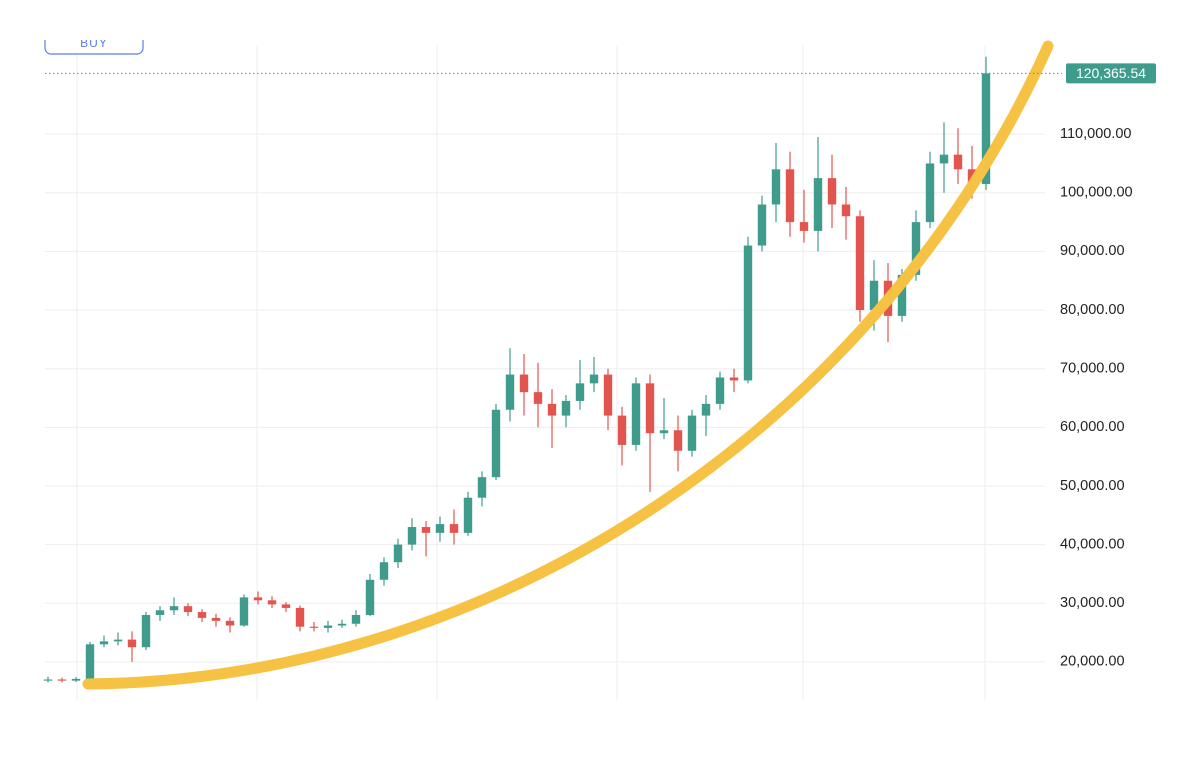  What do you see at coordinates (1092, 544) in the screenshot?
I see `y-tick-label: 40,000.00` at bounding box center [1092, 544].